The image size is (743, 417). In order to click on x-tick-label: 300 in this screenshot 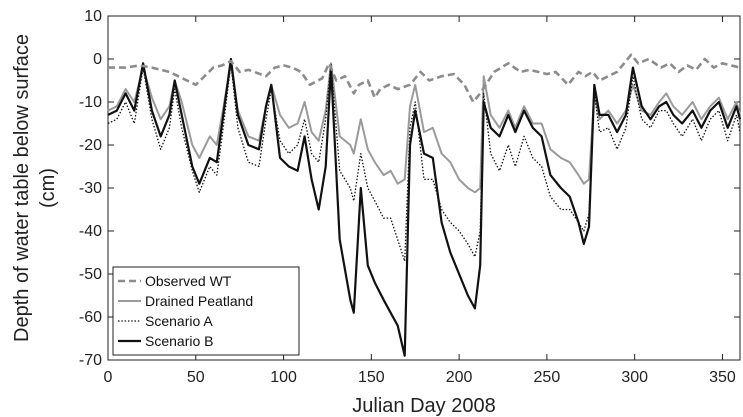, I will do `click(634, 377)`.